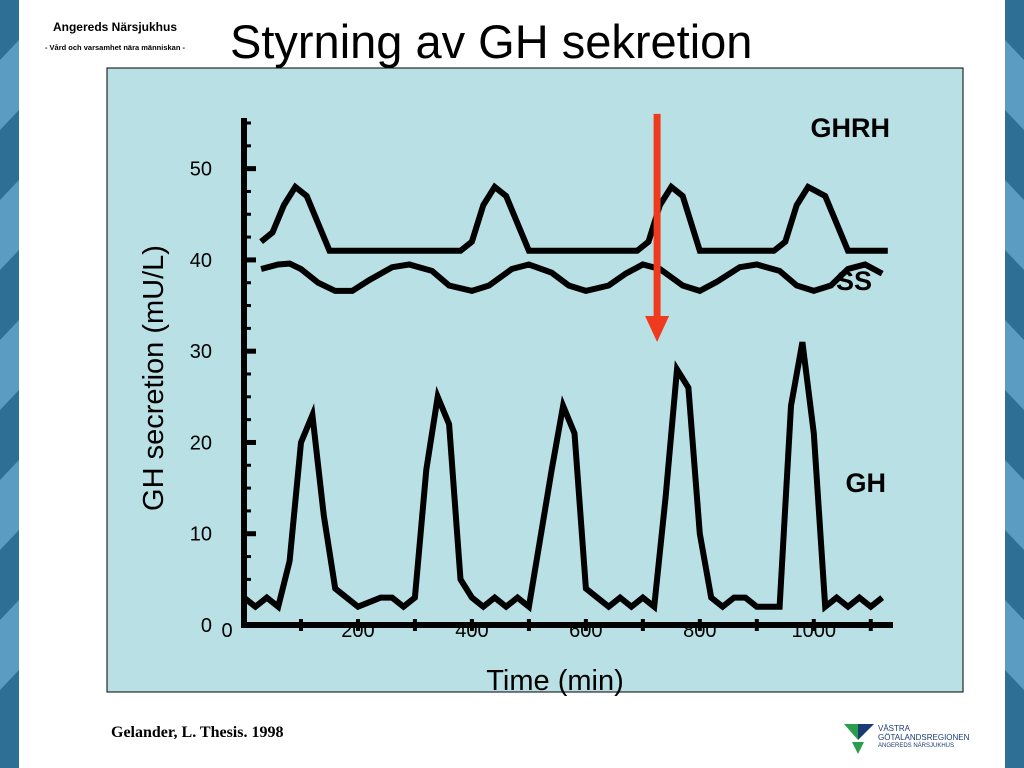  Describe the element at coordinates (866, 483) in the screenshot. I see `series-label-gh: GH` at that location.